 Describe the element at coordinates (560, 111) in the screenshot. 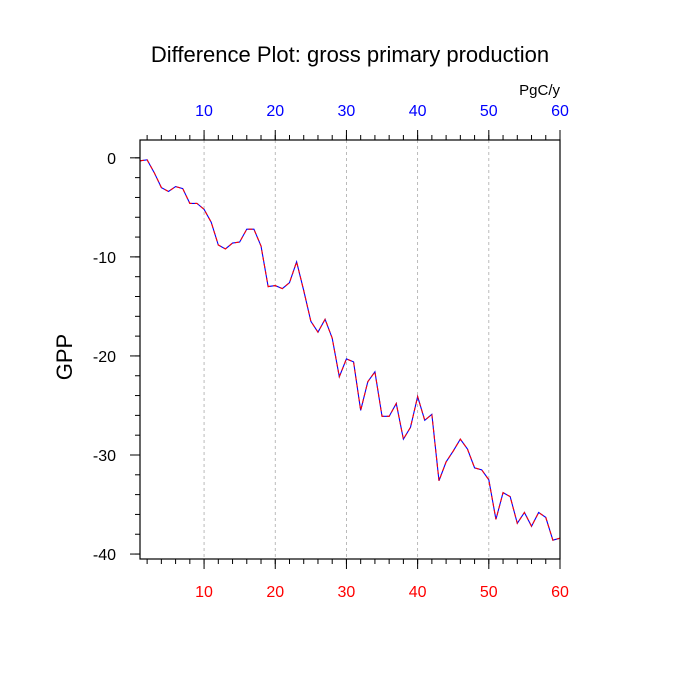

I see `x-tick-label-top: 60` at that location.